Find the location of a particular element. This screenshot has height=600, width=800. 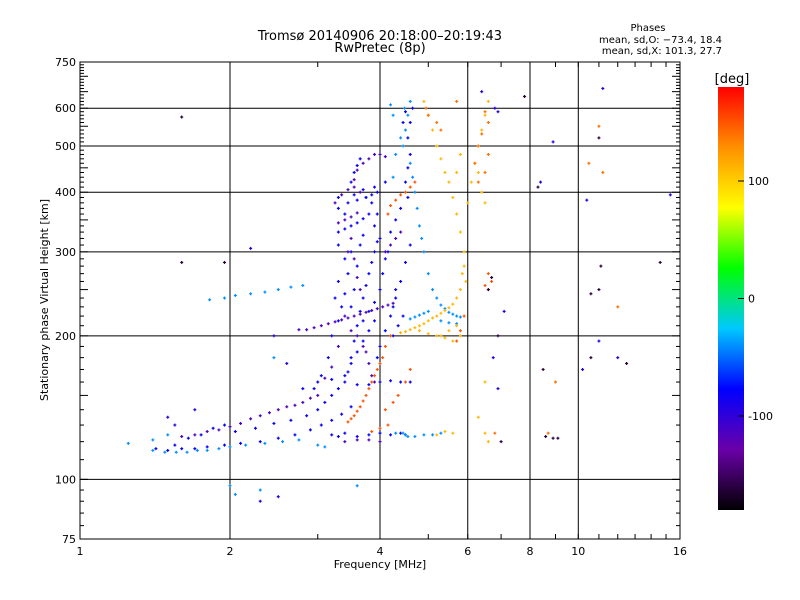

legend-line-x: mean, sd,X: 101.3, 27.7 is located at coordinates (662, 51).